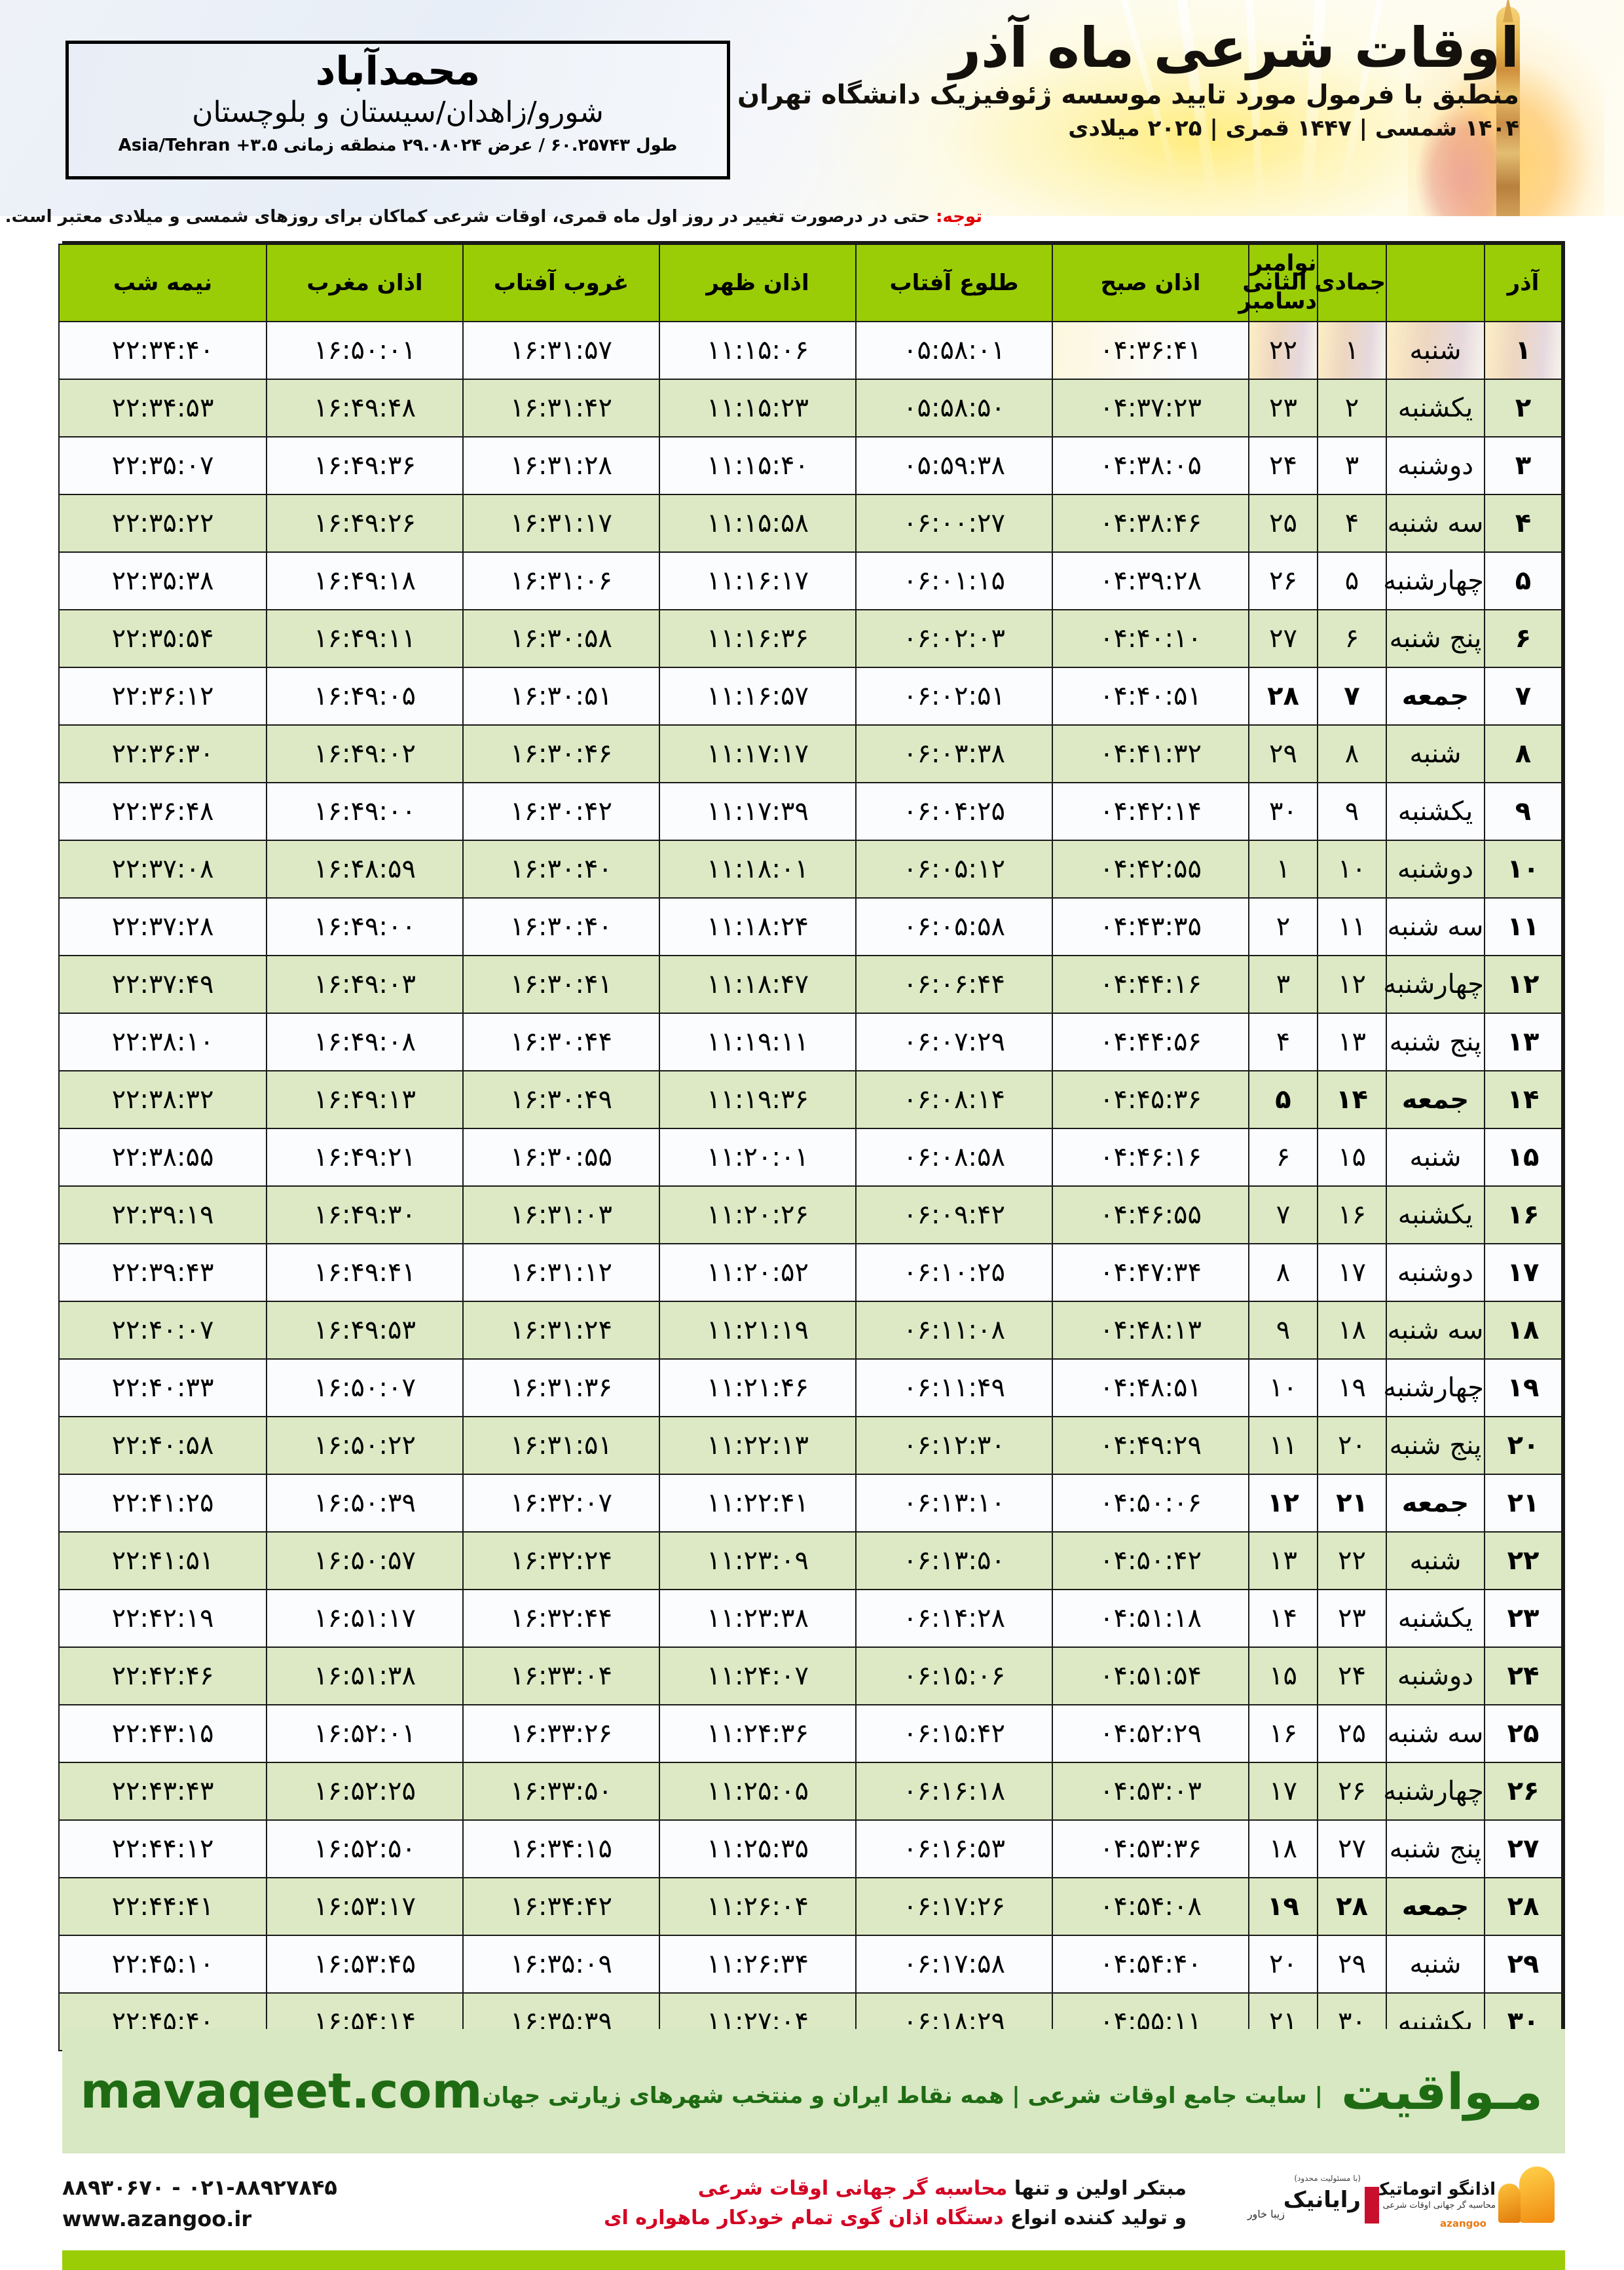  What do you see at coordinates (1283, 580) in the screenshot?
I see `cell-gregorian-day: ۲۶` at bounding box center [1283, 580].